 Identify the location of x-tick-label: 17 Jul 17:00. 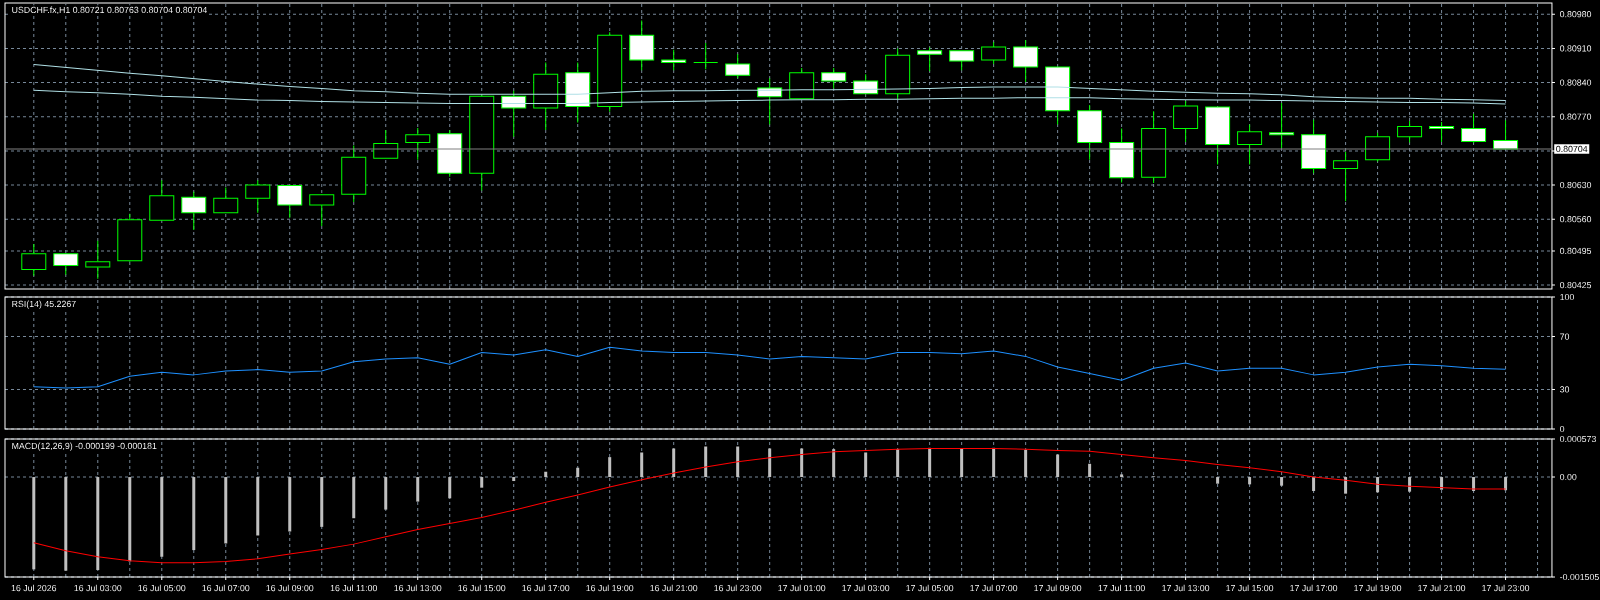
(1314, 588).